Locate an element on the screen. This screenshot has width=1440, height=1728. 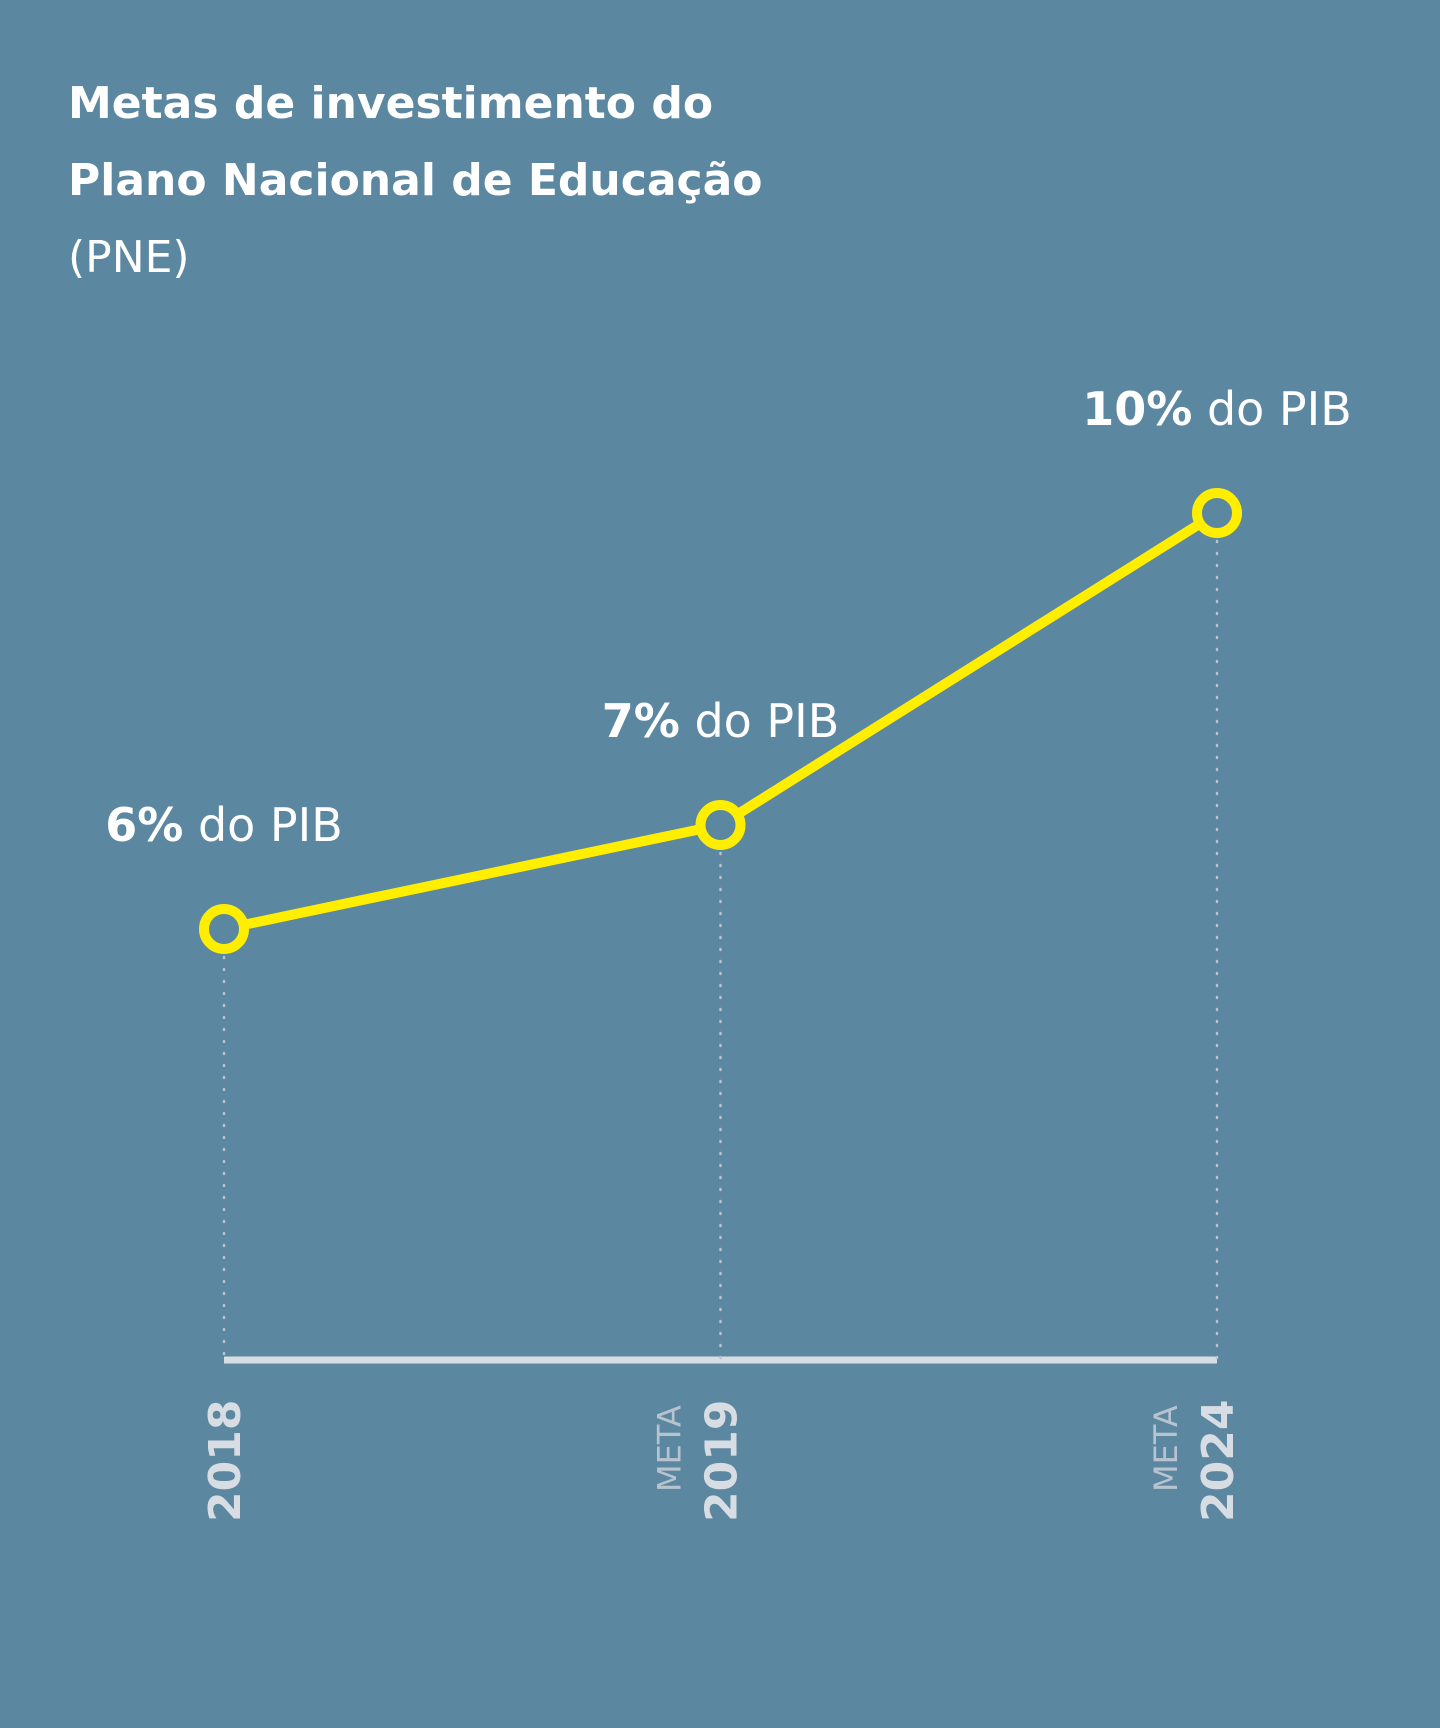
data-label: 10% do PIB is located at coordinates (1217, 409).